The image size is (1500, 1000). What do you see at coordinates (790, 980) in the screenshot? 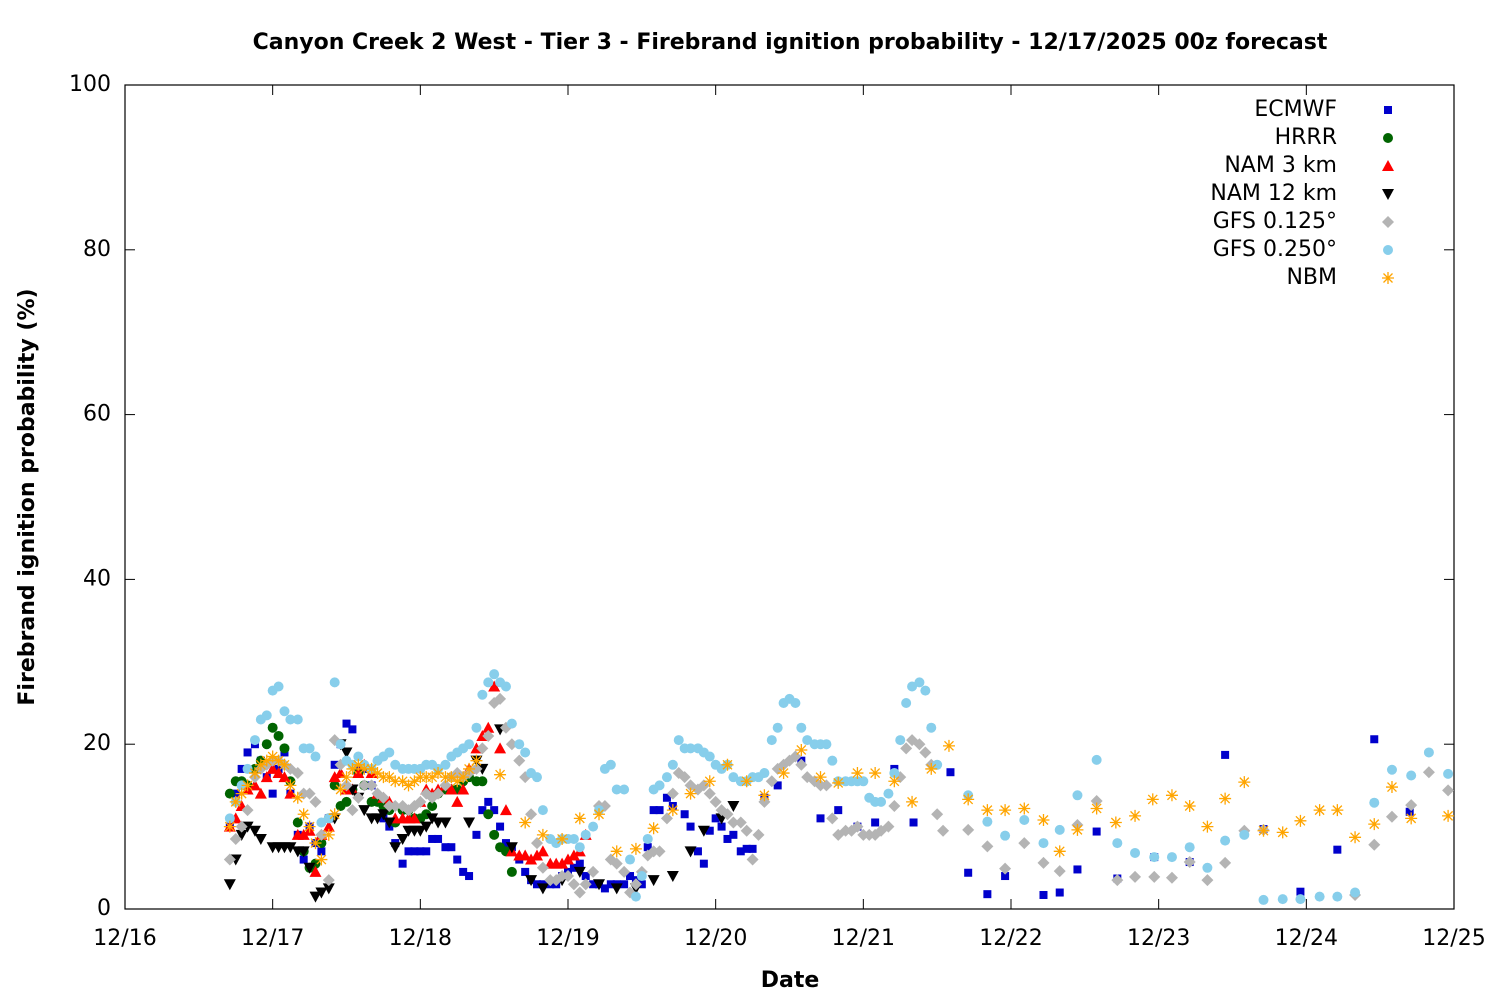
I see `x-axis-label: Date` at bounding box center [790, 980].